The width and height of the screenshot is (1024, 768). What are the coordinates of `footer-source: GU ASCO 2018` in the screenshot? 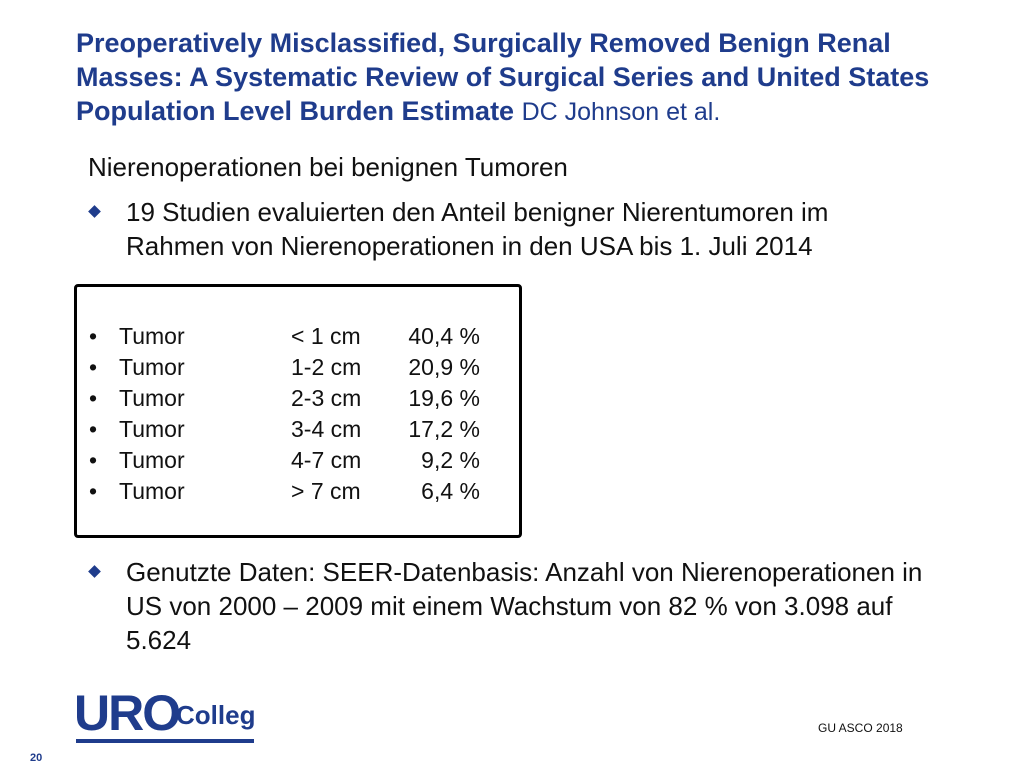 It's located at (860, 728).